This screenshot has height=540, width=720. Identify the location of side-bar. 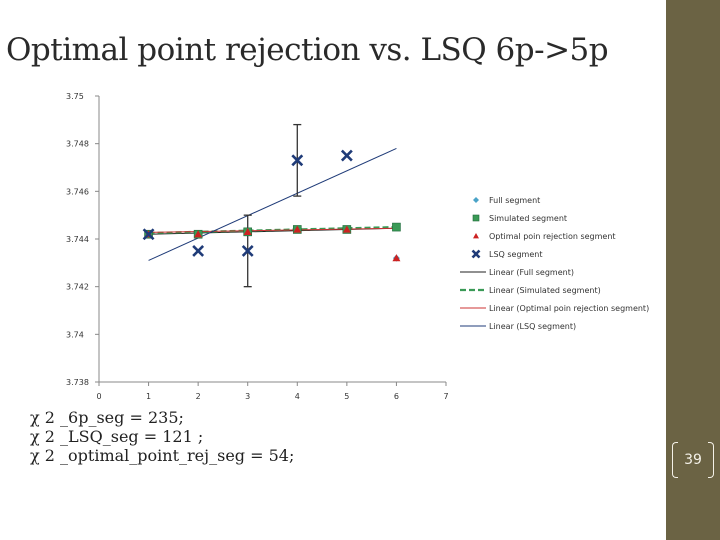
(693, 270).